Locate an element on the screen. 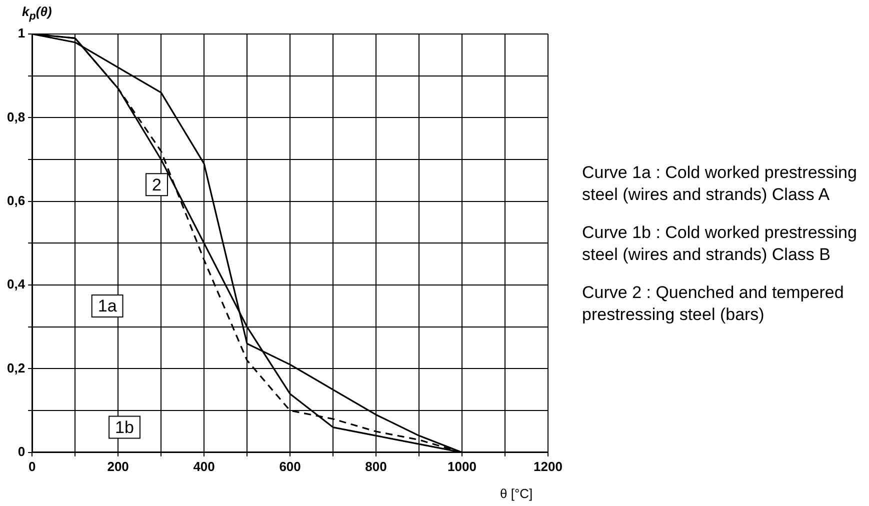 This screenshot has height=506, width=869. x-tick-label: 1000 is located at coordinates (462, 466).